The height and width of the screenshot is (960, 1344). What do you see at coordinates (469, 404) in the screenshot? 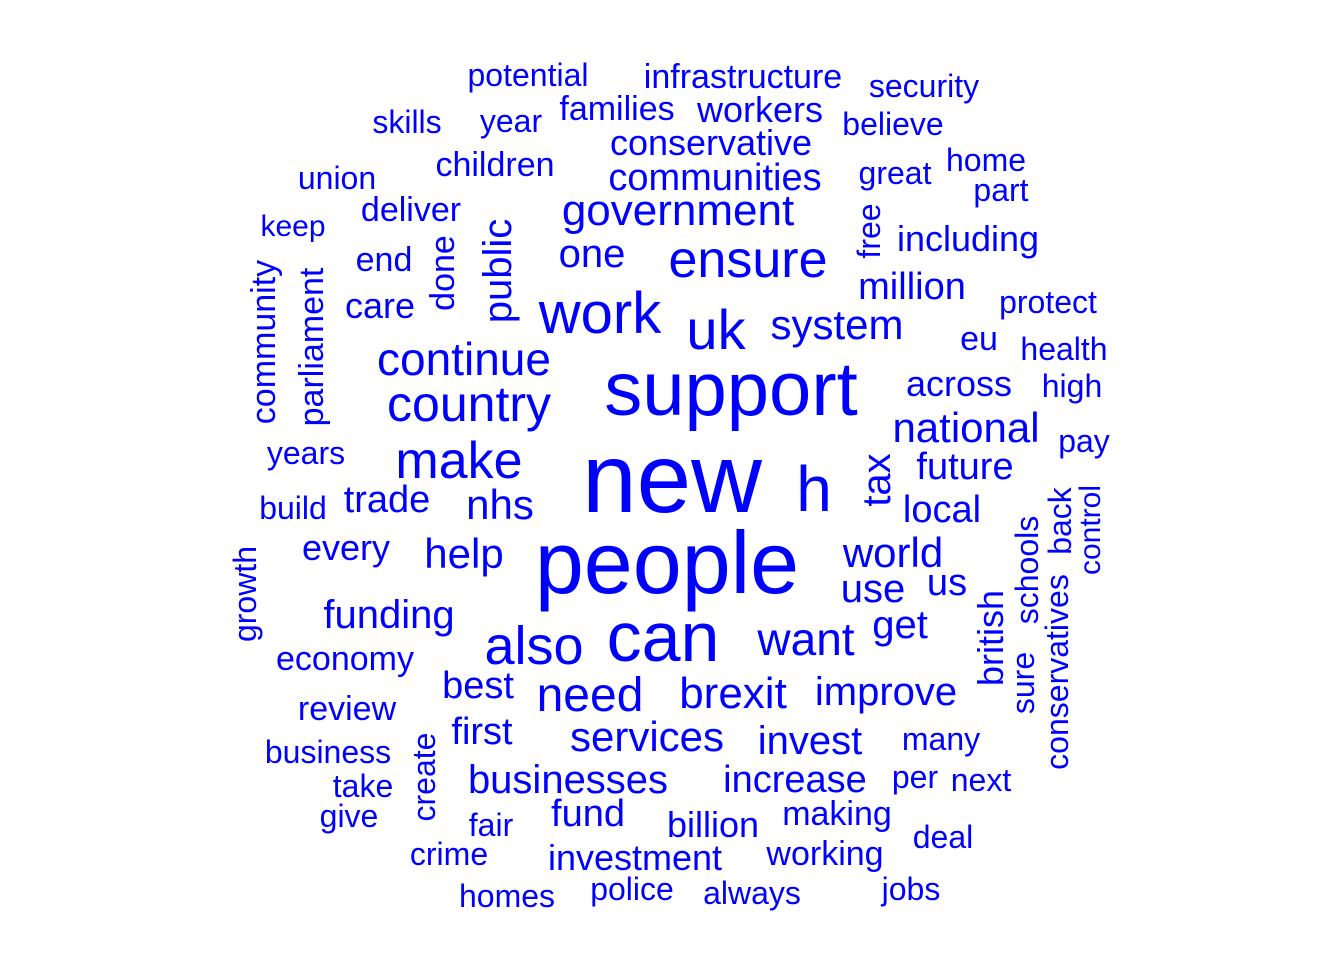
I see `cloud-word-country: country` at bounding box center [469, 404].